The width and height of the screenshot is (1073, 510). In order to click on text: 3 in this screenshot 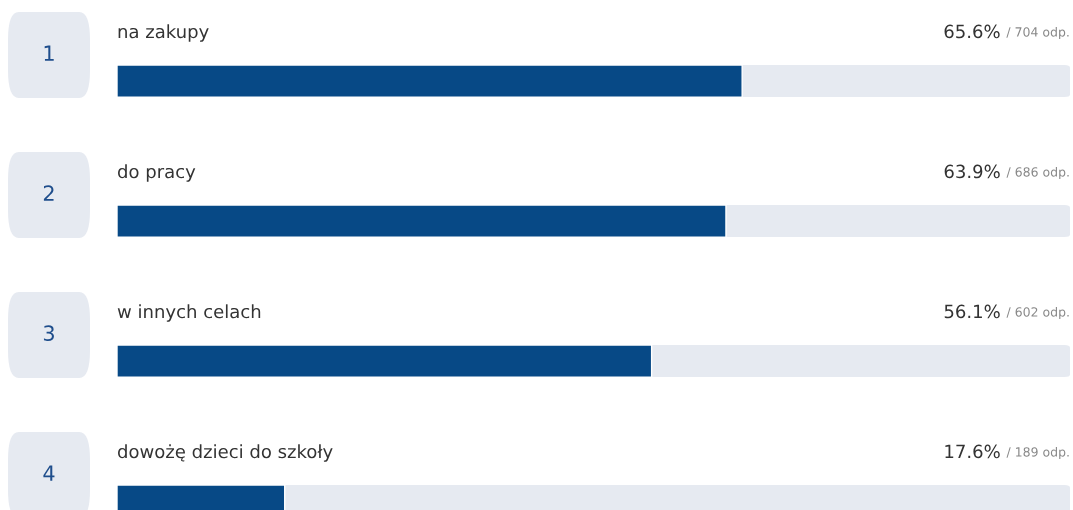, I will do `click(48, 333)`.